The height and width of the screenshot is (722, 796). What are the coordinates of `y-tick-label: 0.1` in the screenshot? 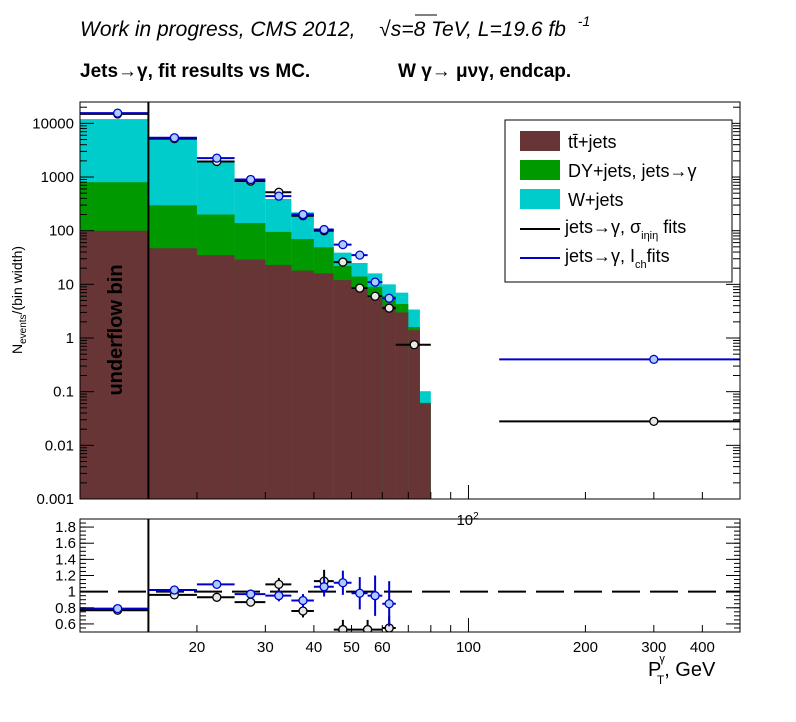 It's located at (63, 392).